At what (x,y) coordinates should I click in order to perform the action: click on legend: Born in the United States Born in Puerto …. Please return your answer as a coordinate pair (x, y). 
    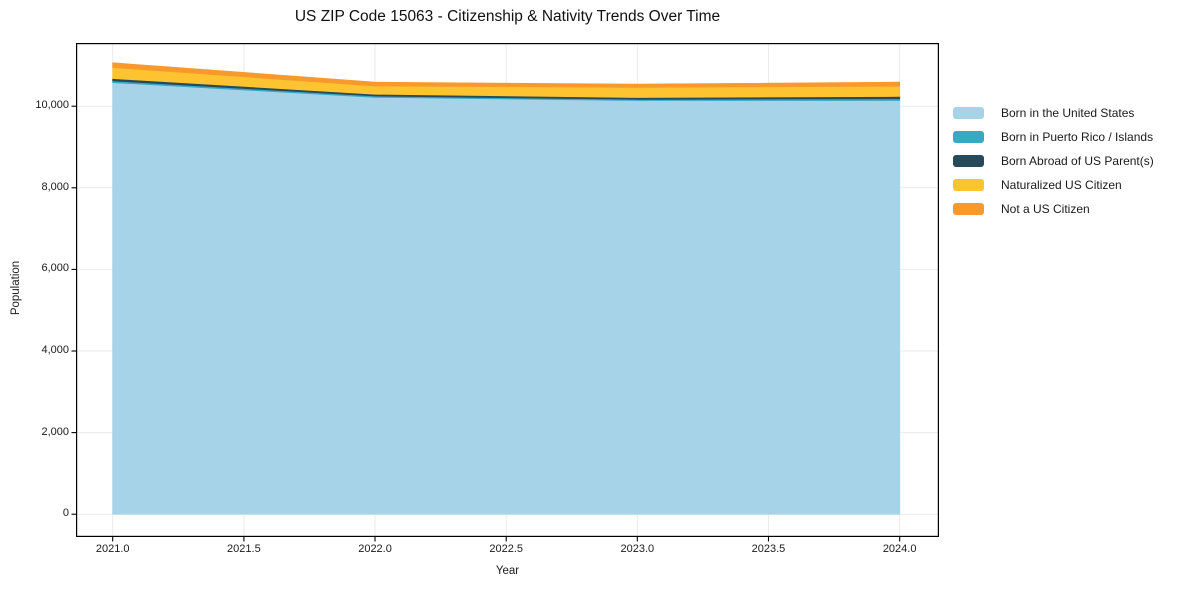
    Looking at the image, I should click on (1053, 161).